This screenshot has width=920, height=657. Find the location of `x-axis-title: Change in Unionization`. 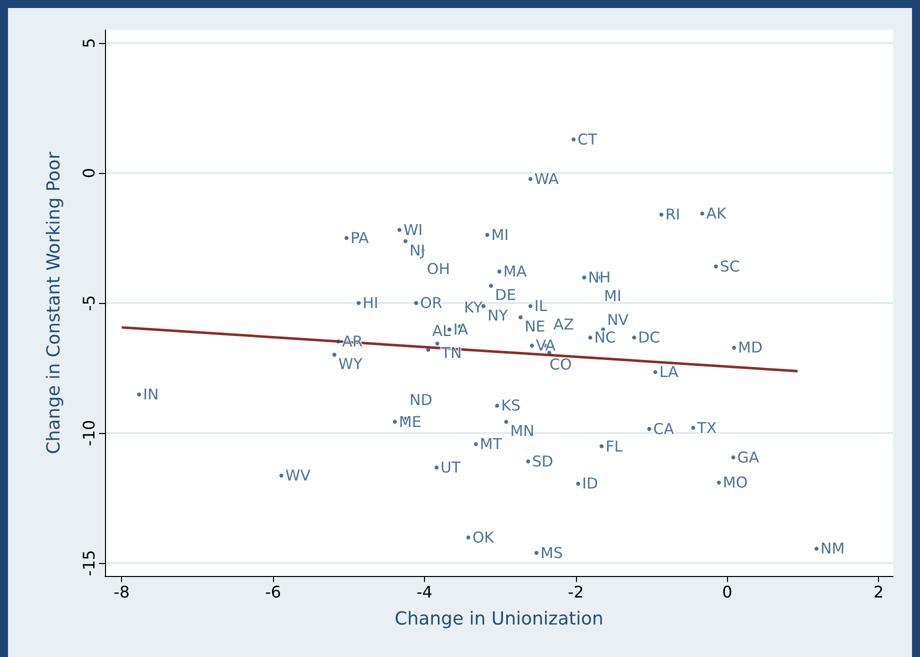

x-axis-title: Change in Unionization is located at coordinates (499, 619).